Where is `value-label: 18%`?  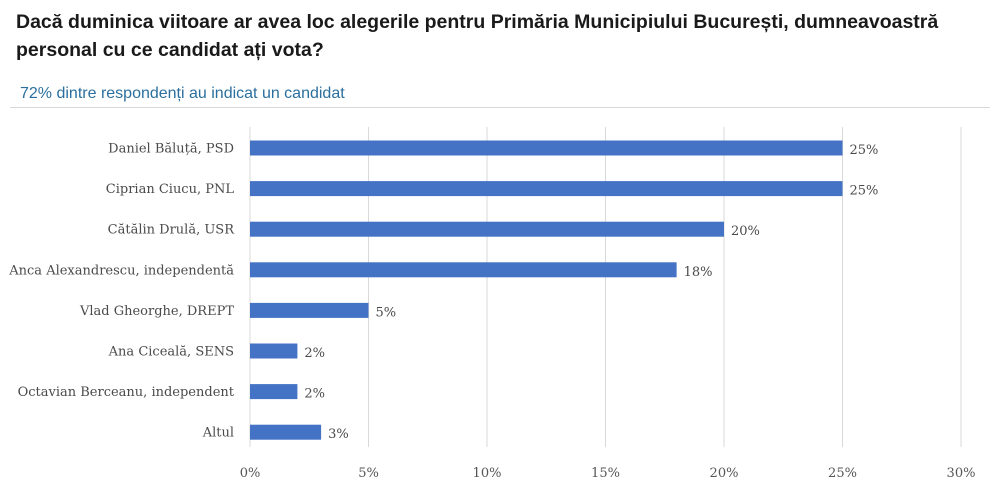 value-label: 18% is located at coordinates (698, 272).